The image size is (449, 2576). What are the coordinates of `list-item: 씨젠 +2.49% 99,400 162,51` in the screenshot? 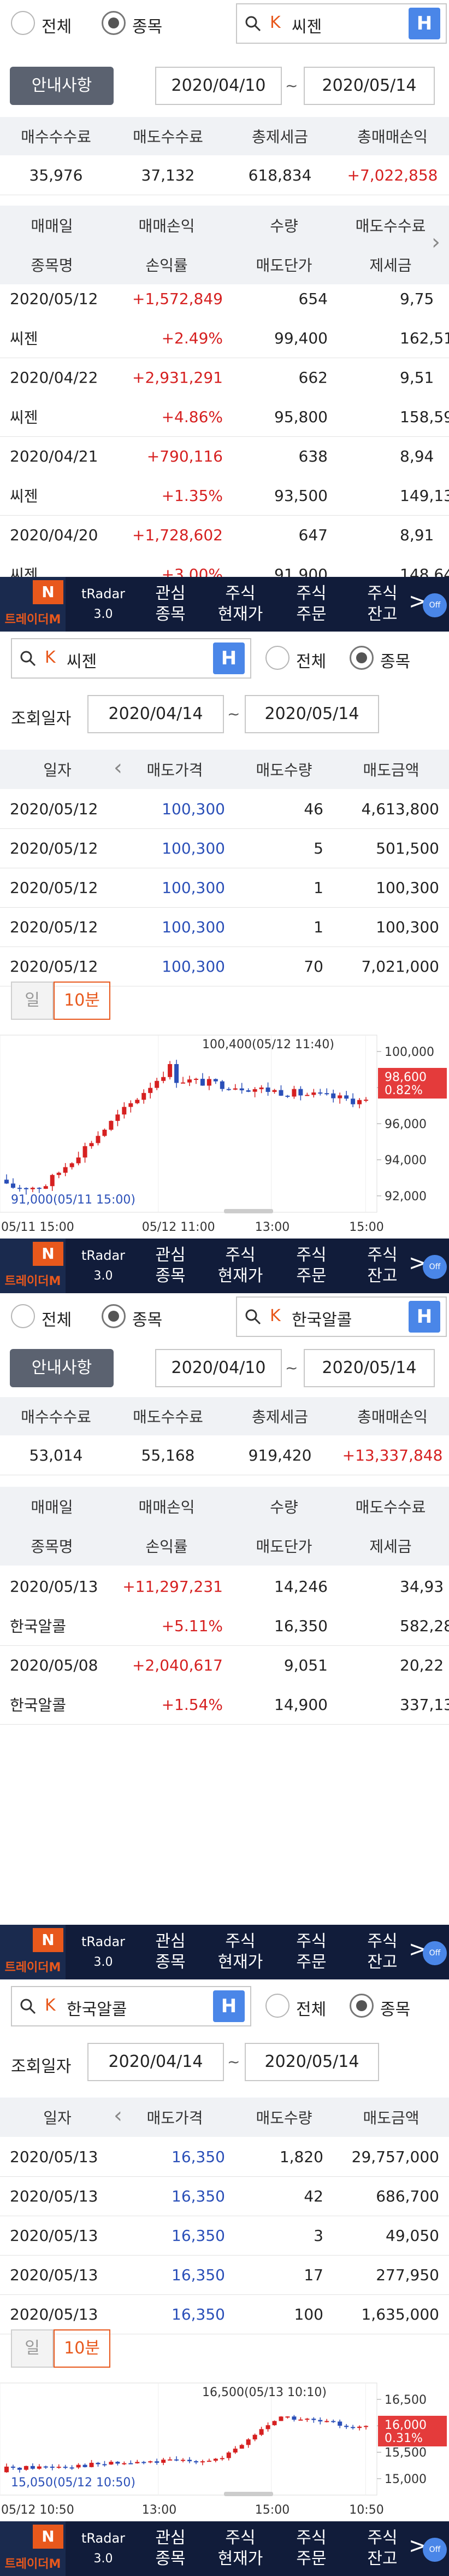 It's located at (225, 338).